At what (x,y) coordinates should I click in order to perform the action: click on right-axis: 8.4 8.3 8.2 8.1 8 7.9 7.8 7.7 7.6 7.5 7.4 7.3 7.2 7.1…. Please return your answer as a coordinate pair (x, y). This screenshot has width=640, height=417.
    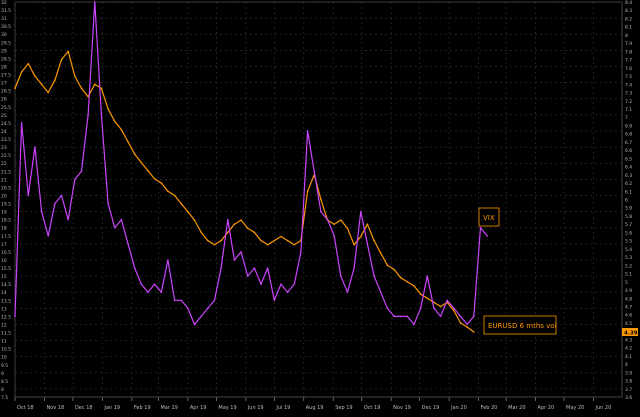
    Looking at the image, I should click on (628, 200).